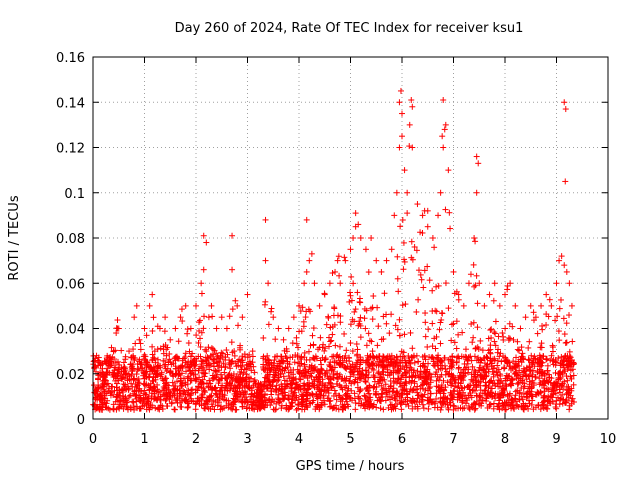 This screenshot has width=640, height=480. I want to click on y-axis-label: ROTI / TECUs, so click(14, 237).